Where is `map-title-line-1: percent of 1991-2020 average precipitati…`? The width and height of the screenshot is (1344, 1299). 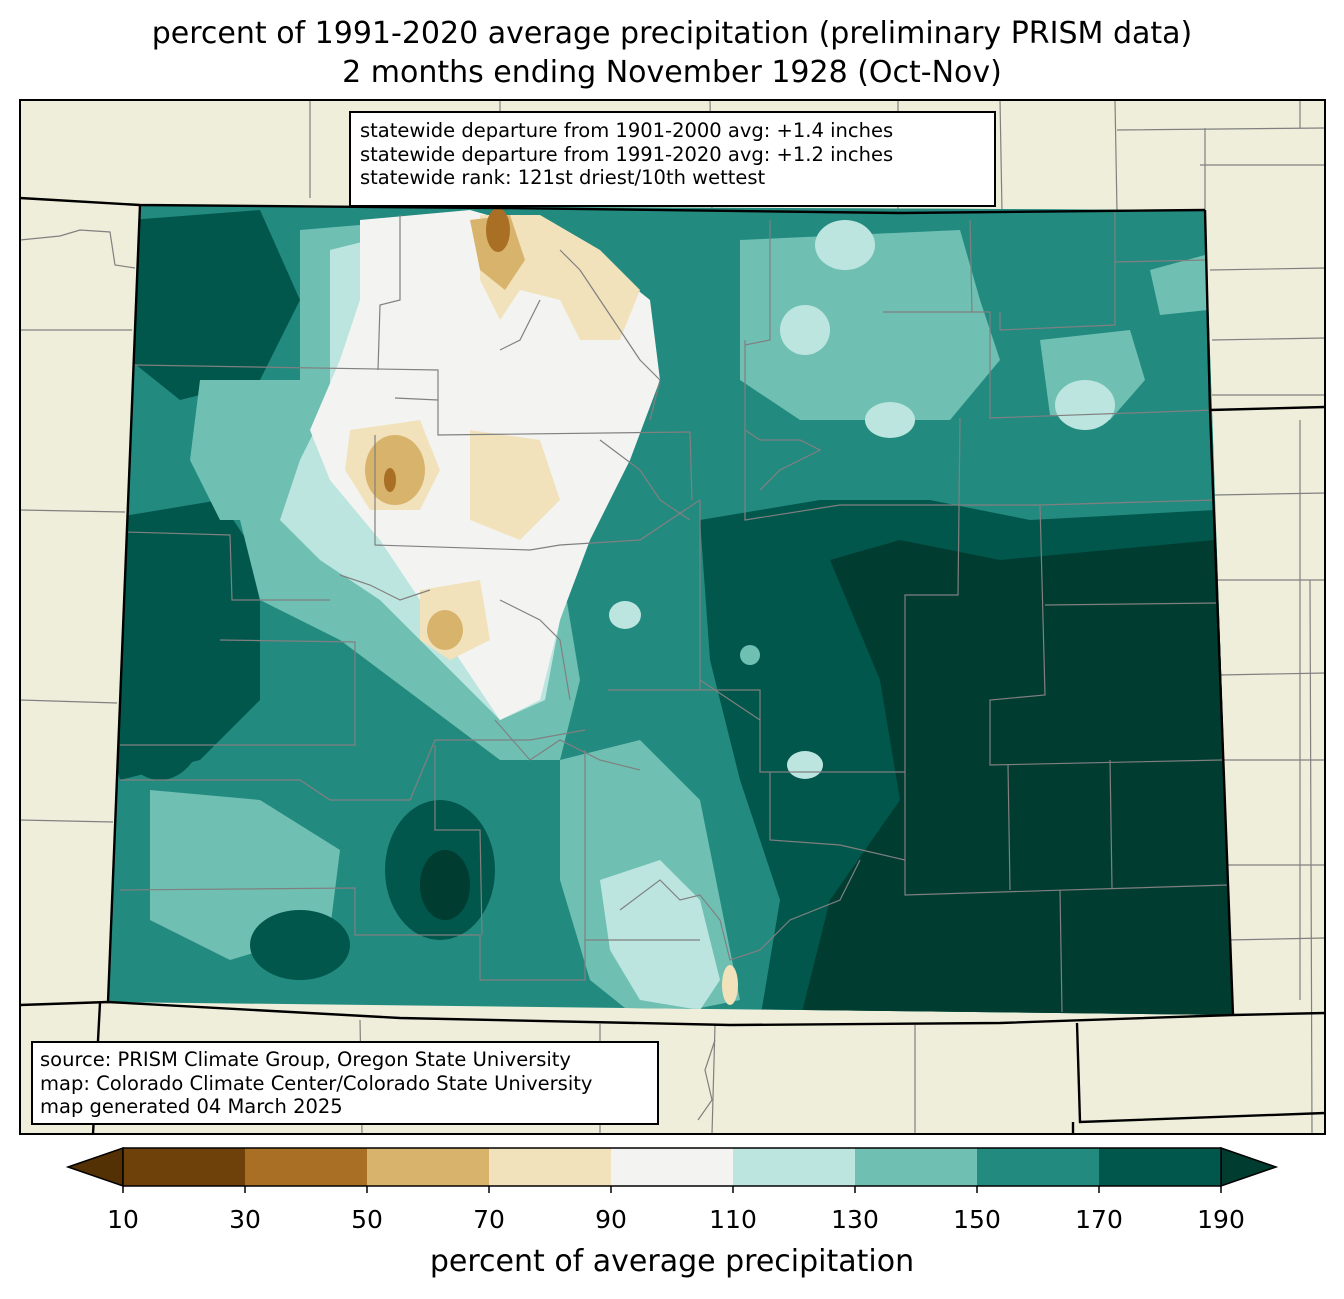
map-title-line-1: percent of 1991-2020 average precipitati… is located at coordinates (672, 33).